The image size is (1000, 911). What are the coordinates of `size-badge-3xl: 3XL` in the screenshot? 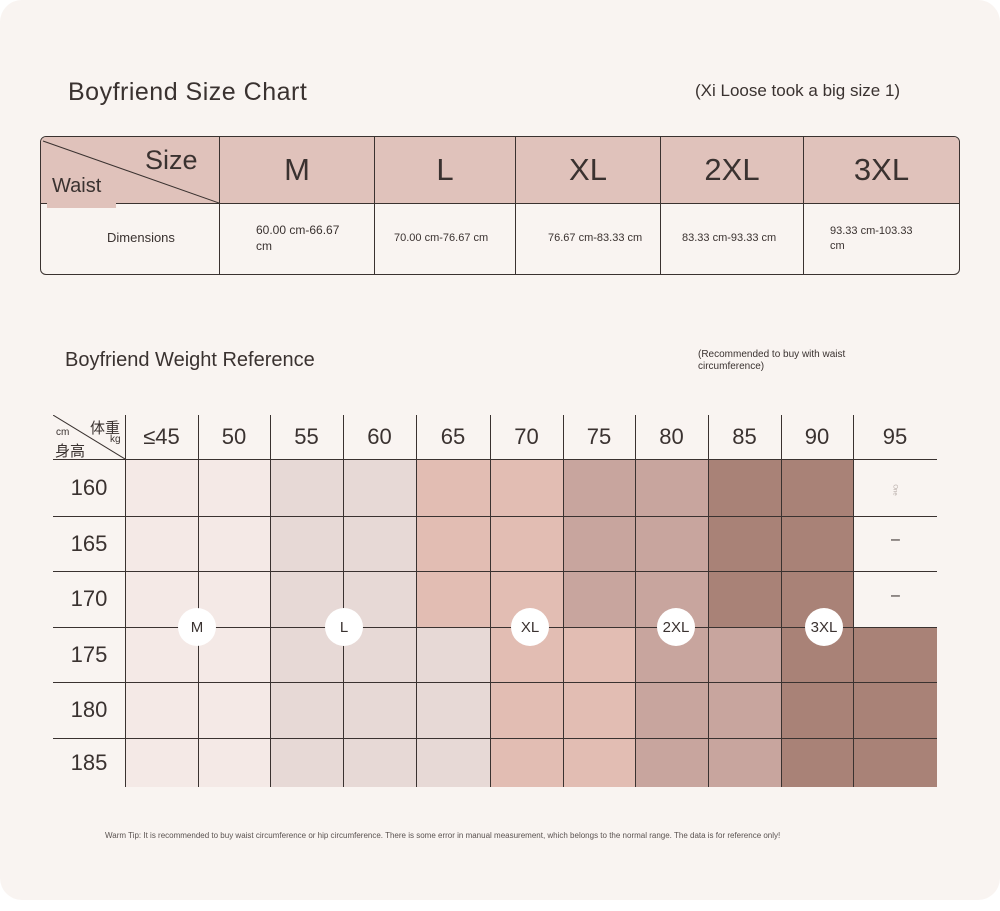 It's located at (824, 627).